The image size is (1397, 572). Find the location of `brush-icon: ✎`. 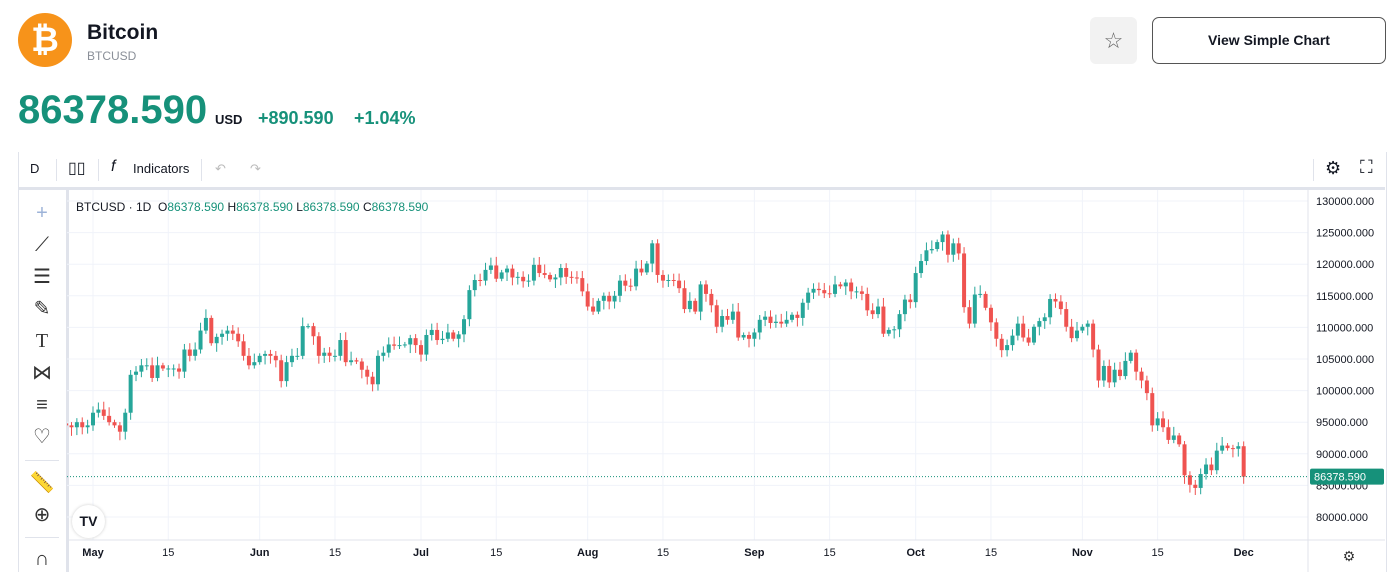

brush-icon: ✎ is located at coordinates (42, 309).